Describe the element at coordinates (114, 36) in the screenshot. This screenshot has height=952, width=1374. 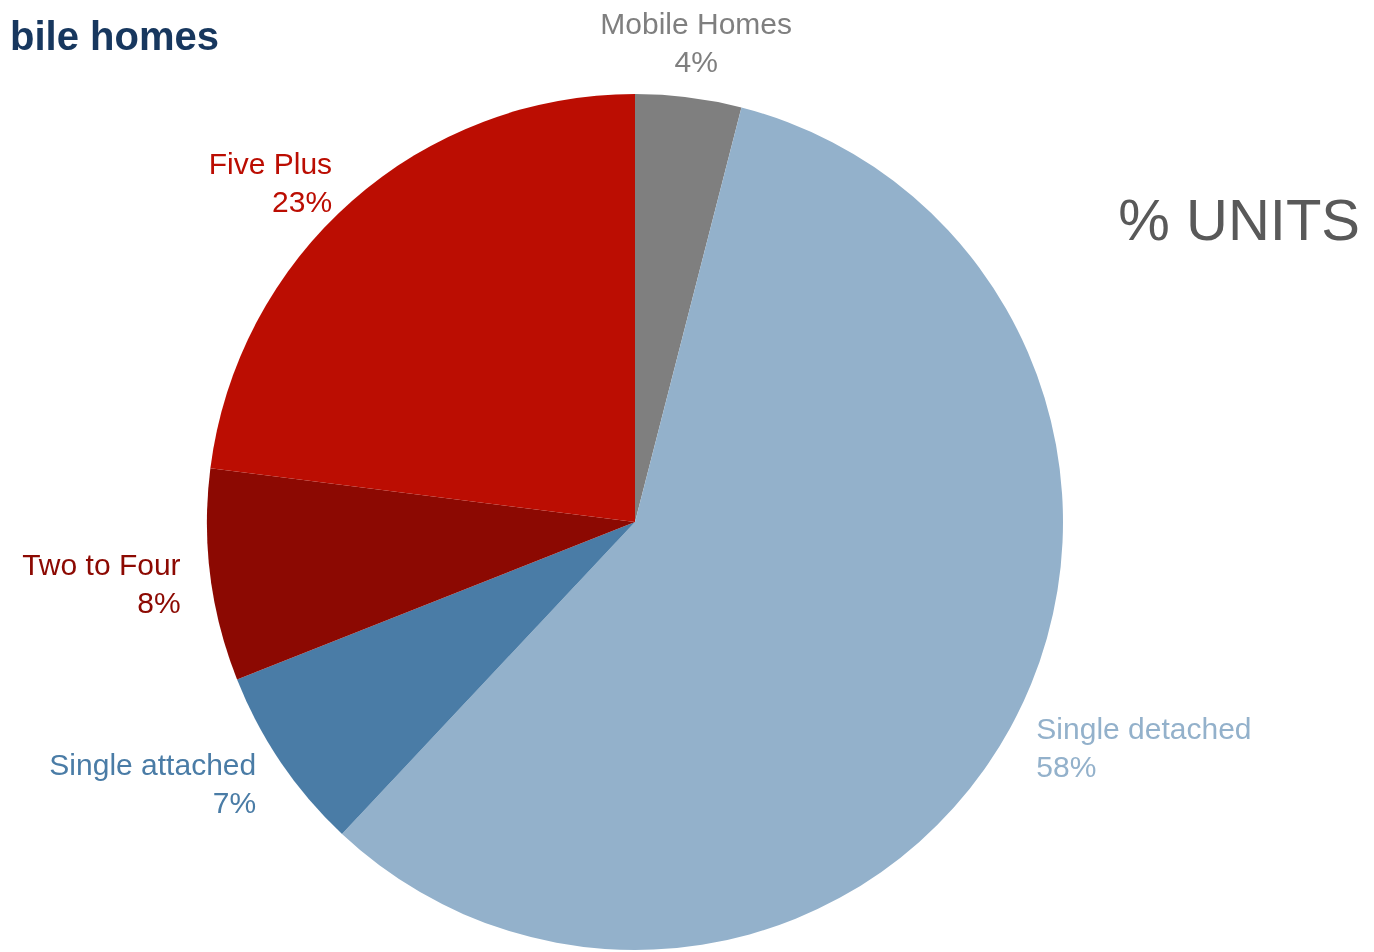
I see `chart-title: bile homes` at that location.